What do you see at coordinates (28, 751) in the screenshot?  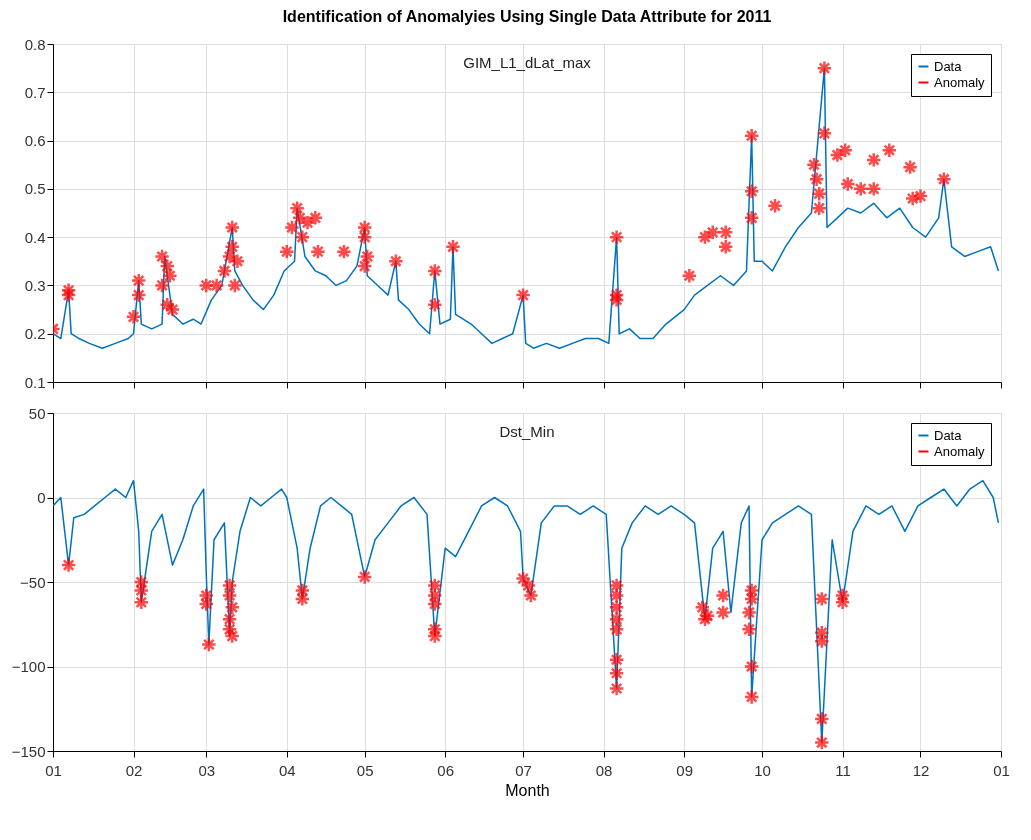 I see `y-tick-label: −150` at bounding box center [28, 751].